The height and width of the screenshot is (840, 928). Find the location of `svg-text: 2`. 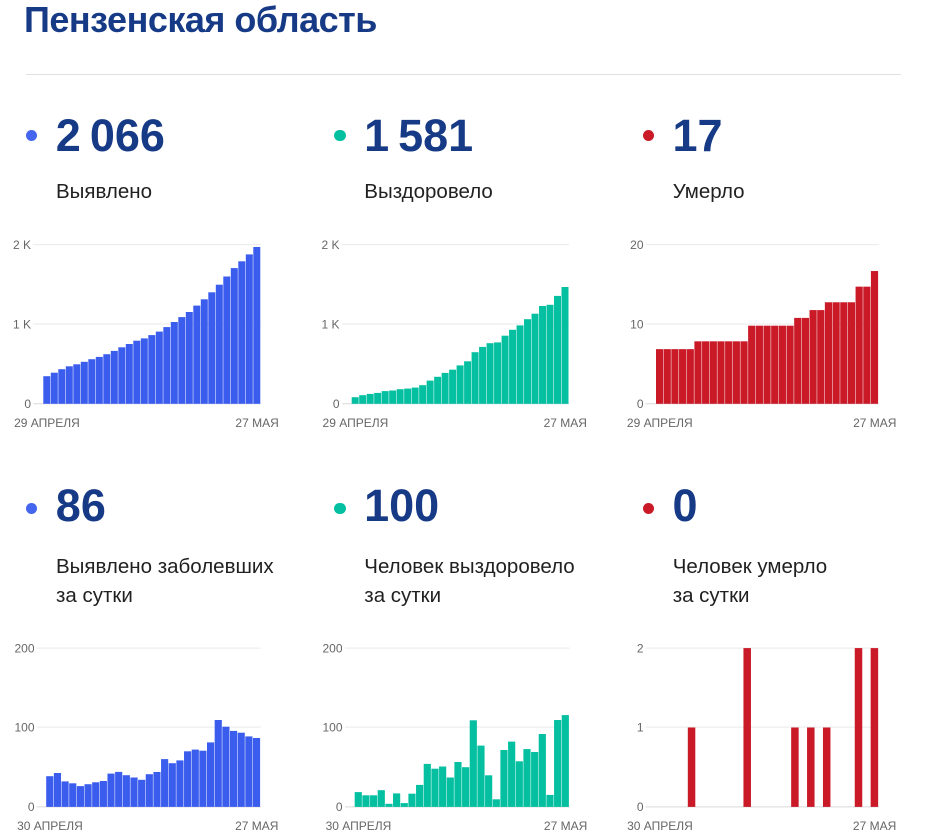

svg-text: 2 is located at coordinates (640, 648).